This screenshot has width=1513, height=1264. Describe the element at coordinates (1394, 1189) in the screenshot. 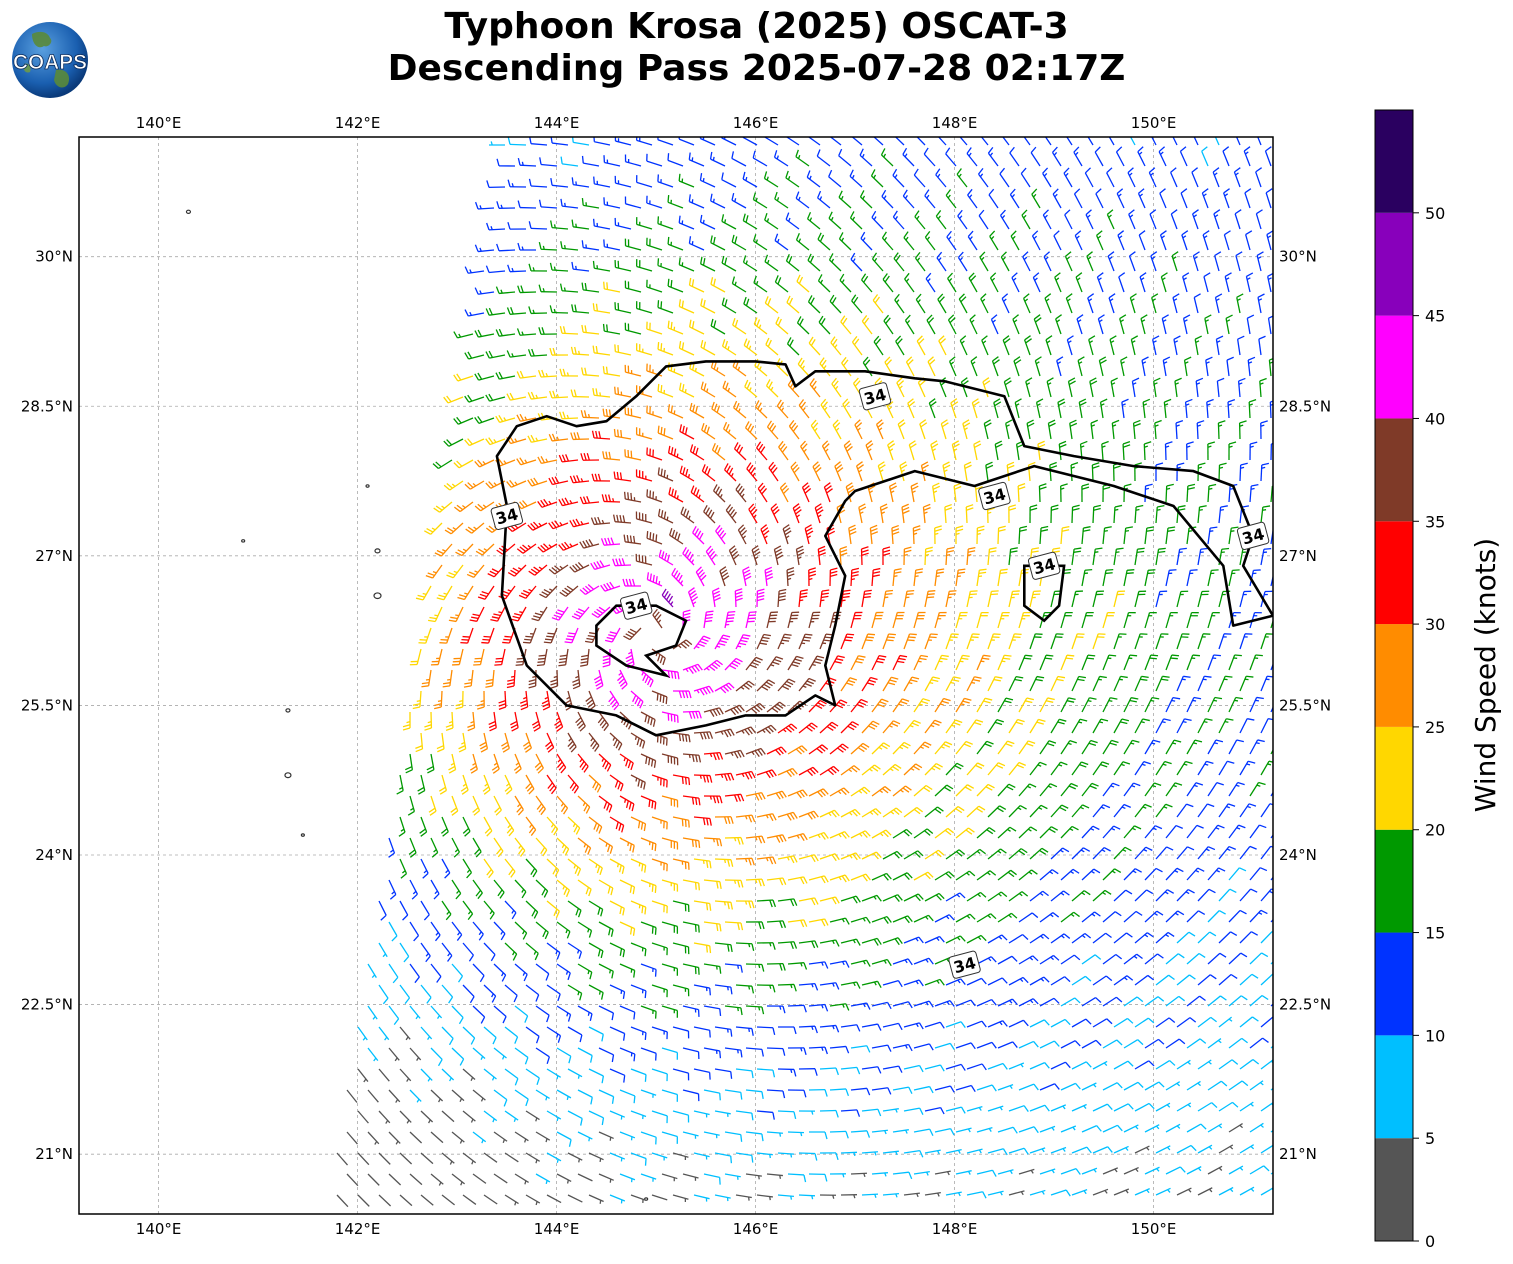

I see `colorbar-bin` at that location.